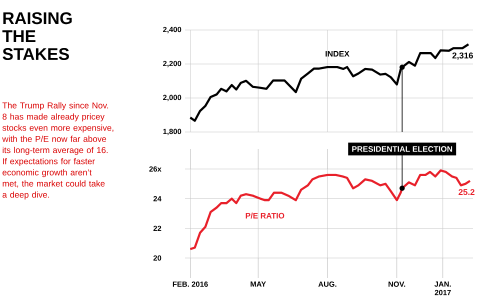  Describe the element at coordinates (58, 151) in the screenshot. I see `text: The Trump Rally since Nov. 8 has made already pricey stocks even more expensive, with the P/E now far above its long-term average of 16. If expectations for faster economic growth aren’t met, the market could take a deep dive.` at that location.